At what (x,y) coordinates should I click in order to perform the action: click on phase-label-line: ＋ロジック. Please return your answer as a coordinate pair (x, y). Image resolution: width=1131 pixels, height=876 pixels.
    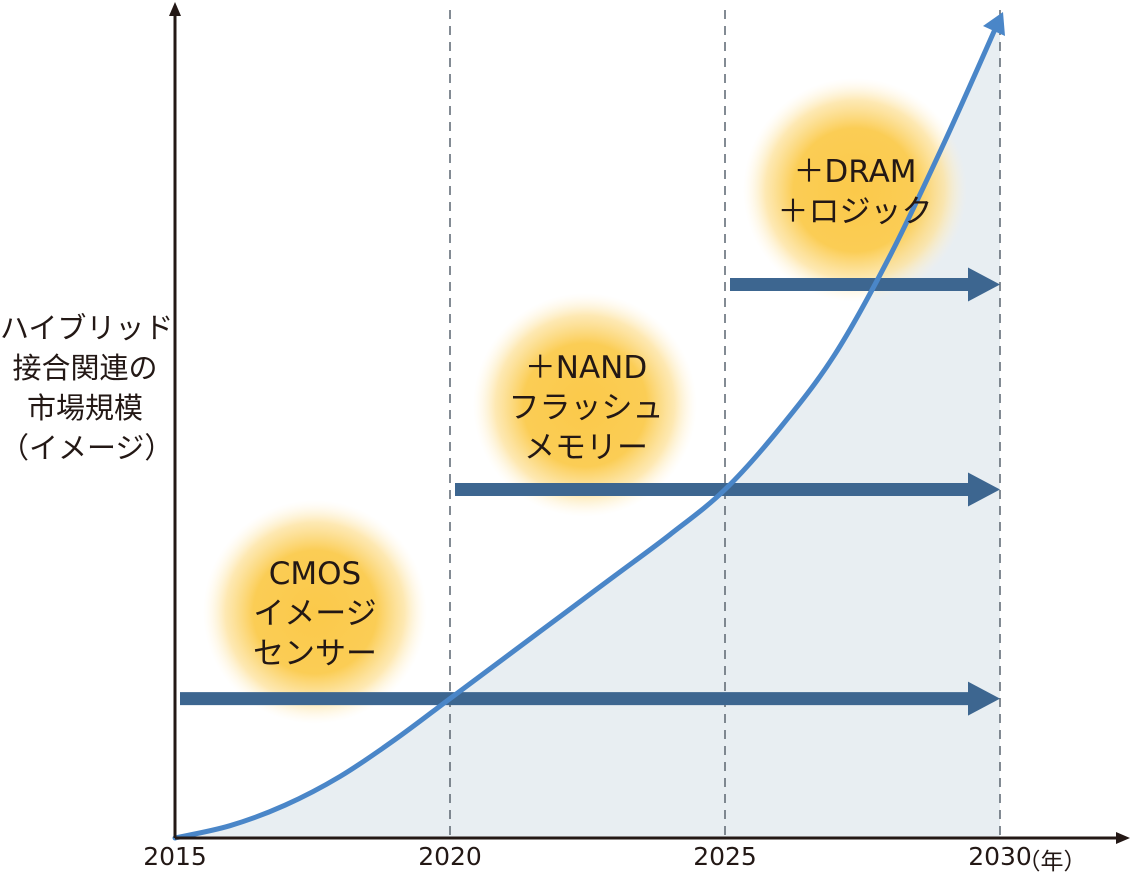
    Looking at the image, I should click on (855, 212).